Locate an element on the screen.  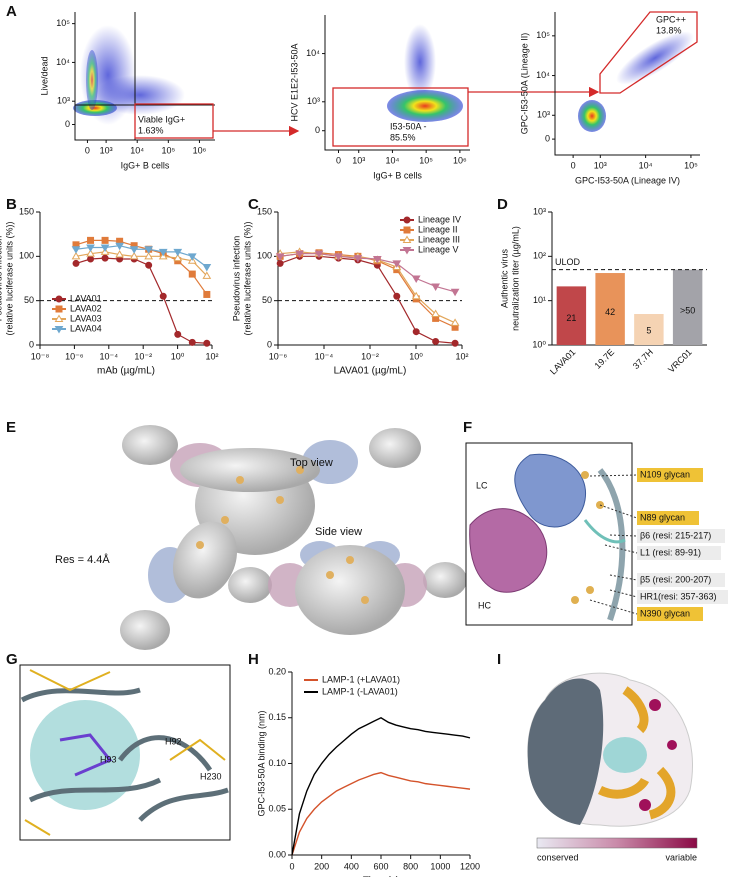
panel-letter: I is located at coordinates (499, 659).